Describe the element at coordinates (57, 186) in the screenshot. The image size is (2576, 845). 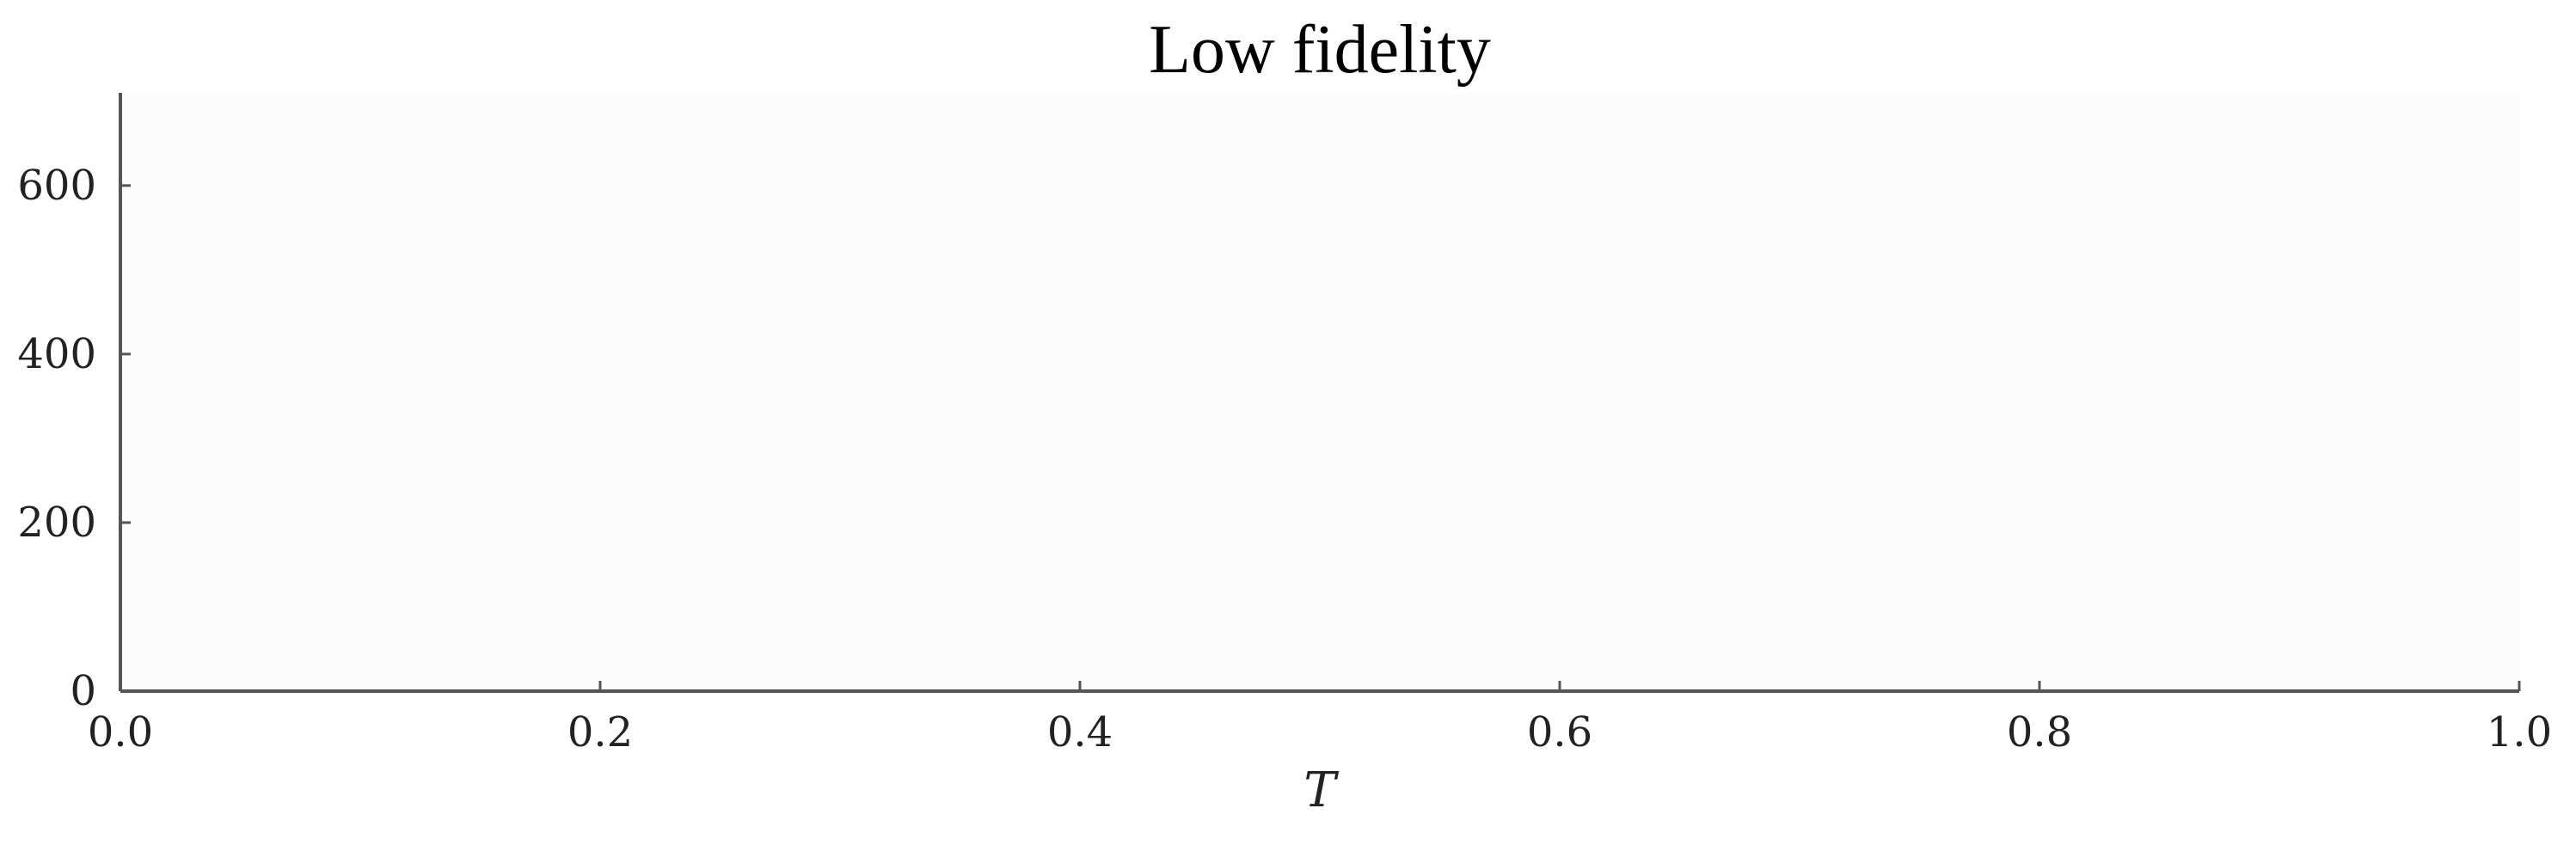
I see `y-tick-label: 600` at that location.